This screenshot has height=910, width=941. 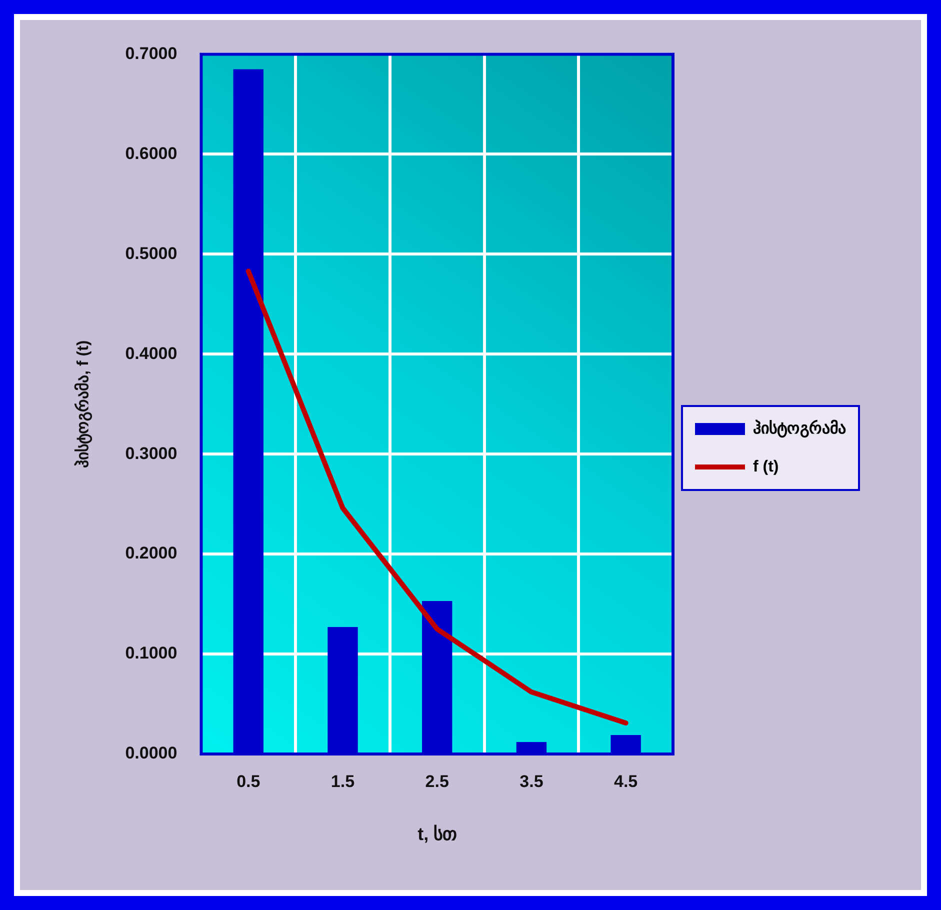 What do you see at coordinates (248, 781) in the screenshot?
I see `x-tick-label: 0.5` at bounding box center [248, 781].